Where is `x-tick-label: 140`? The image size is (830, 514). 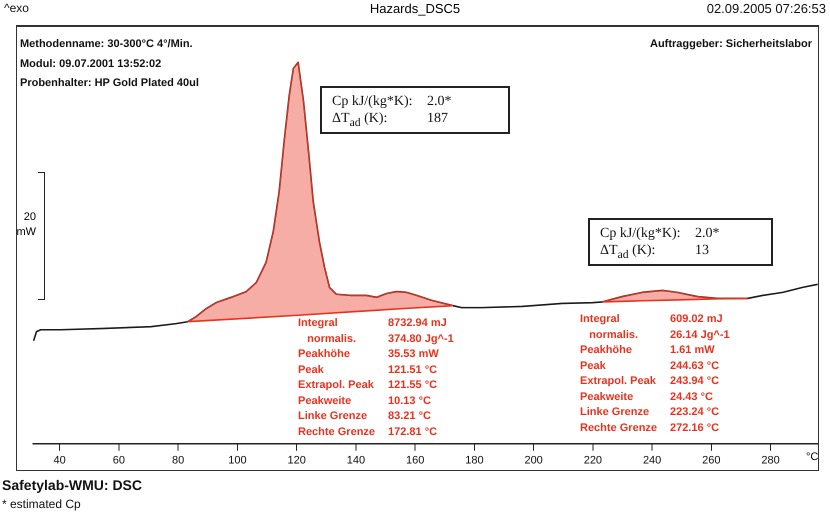 x-tick-label: 140 is located at coordinates (356, 460).